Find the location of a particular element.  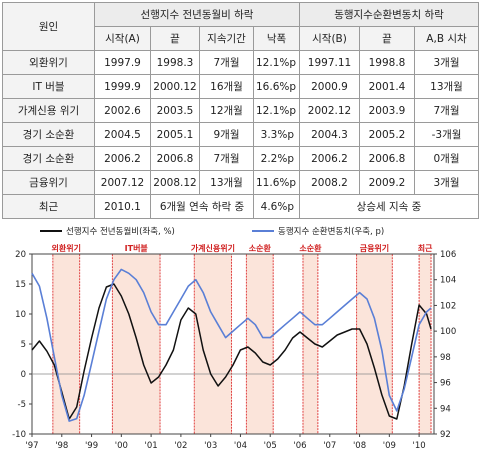

row-drop: 2.2%p is located at coordinates (276, 158).